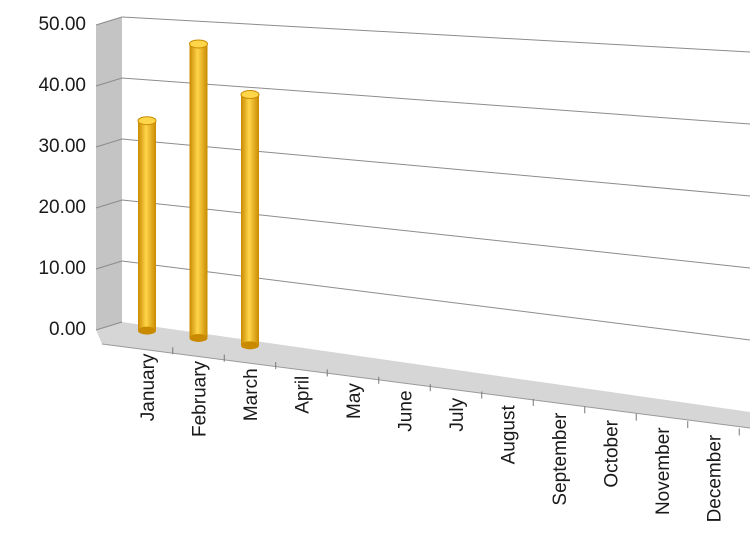  What do you see at coordinates (354, 401) in the screenshot?
I see `x-tick-label: May` at bounding box center [354, 401].